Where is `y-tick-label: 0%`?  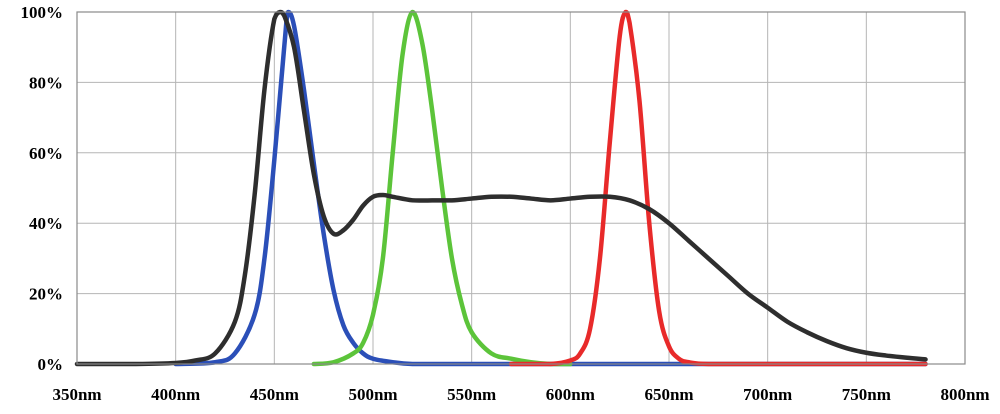
y-tick-label: 0% is located at coordinates (51, 364).